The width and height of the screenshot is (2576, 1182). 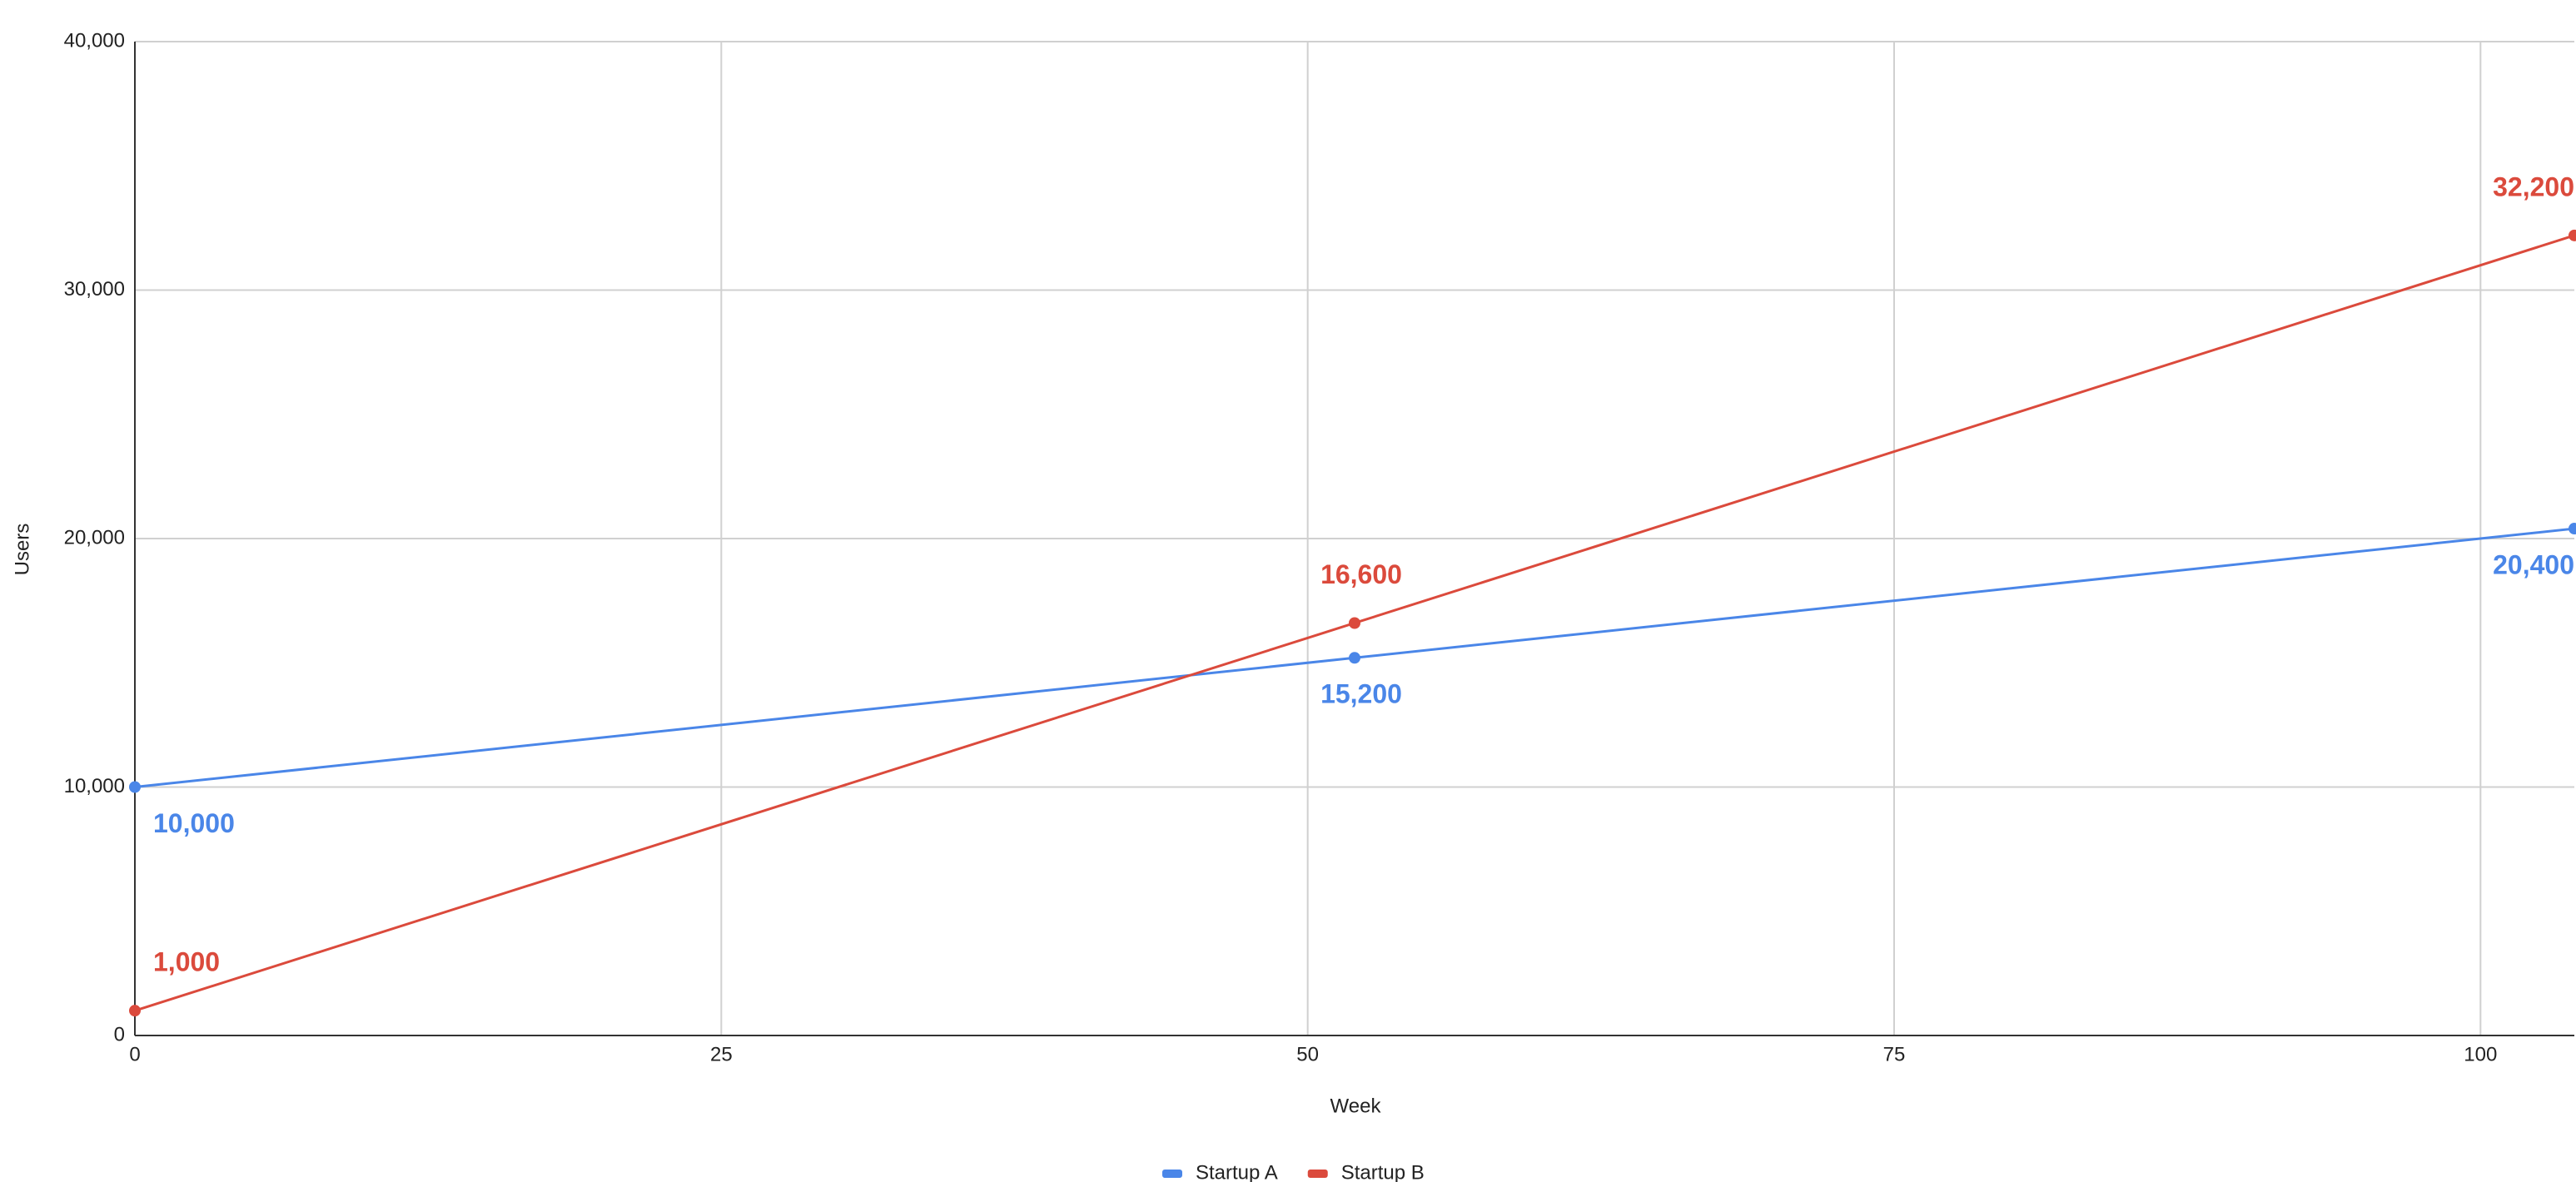 What do you see at coordinates (194, 823) in the screenshot?
I see `data-label: 10,000` at bounding box center [194, 823].